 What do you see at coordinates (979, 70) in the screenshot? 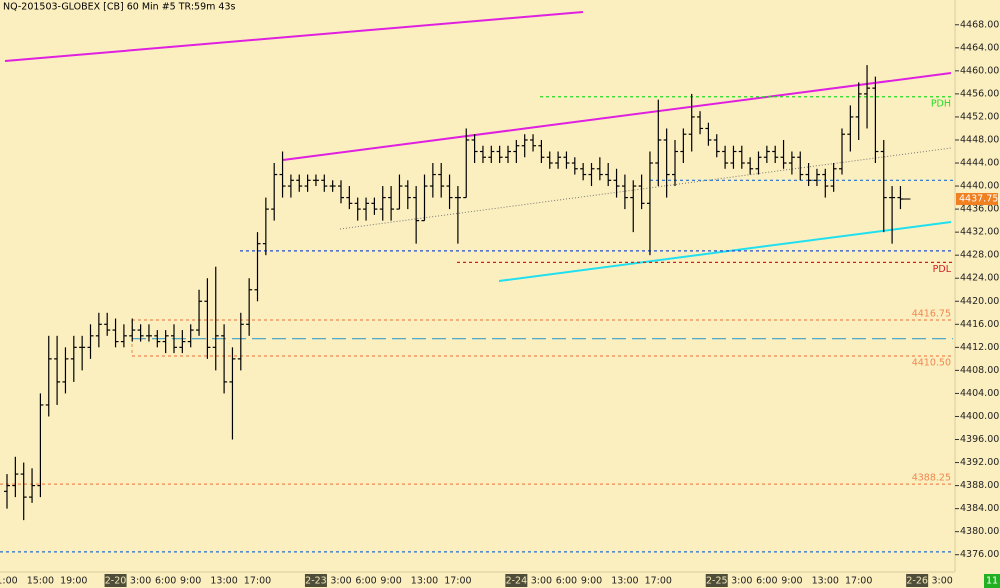
I see `y-tick-label: 4460.00` at bounding box center [979, 70].